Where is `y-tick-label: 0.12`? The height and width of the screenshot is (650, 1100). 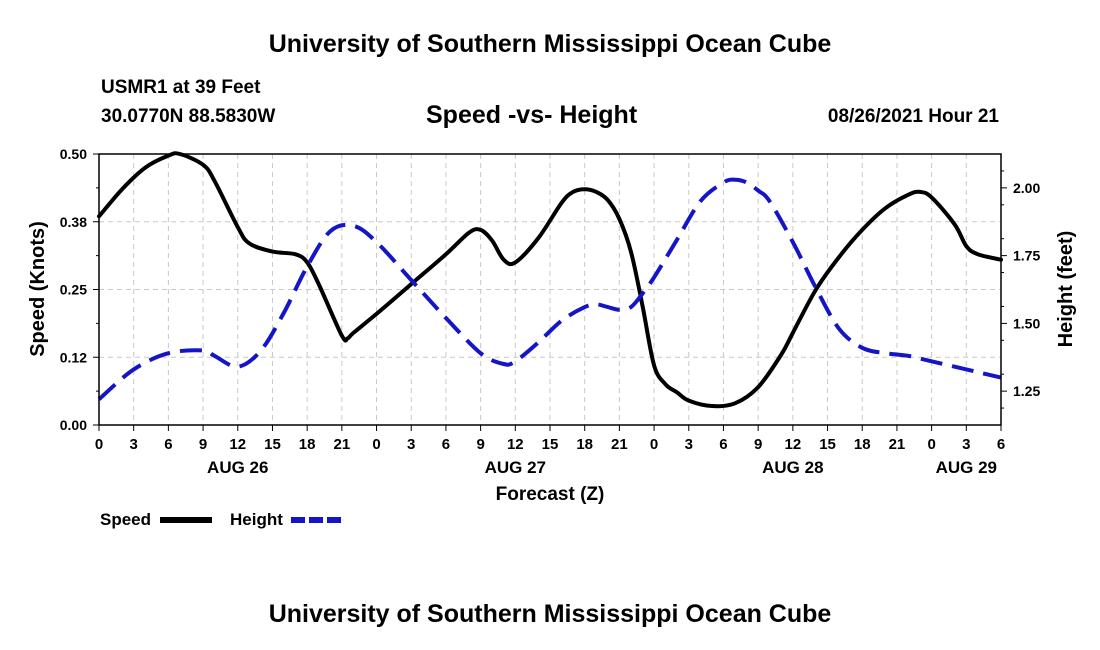 y-tick-label: 0.12 is located at coordinates (73, 357).